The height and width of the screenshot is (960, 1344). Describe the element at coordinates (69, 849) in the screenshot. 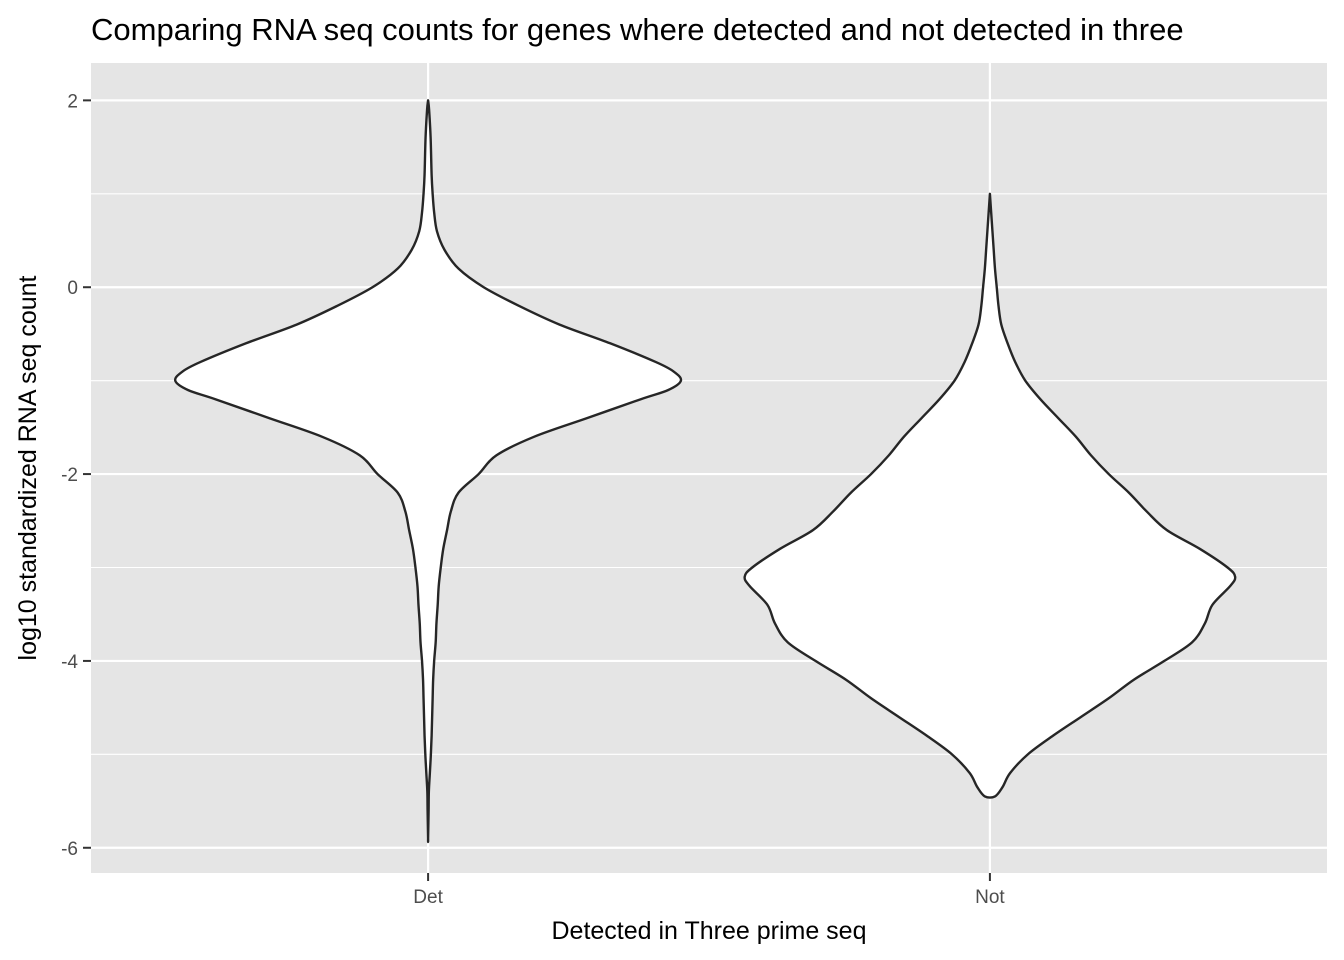

I see `y-tick-label: -6` at that location.